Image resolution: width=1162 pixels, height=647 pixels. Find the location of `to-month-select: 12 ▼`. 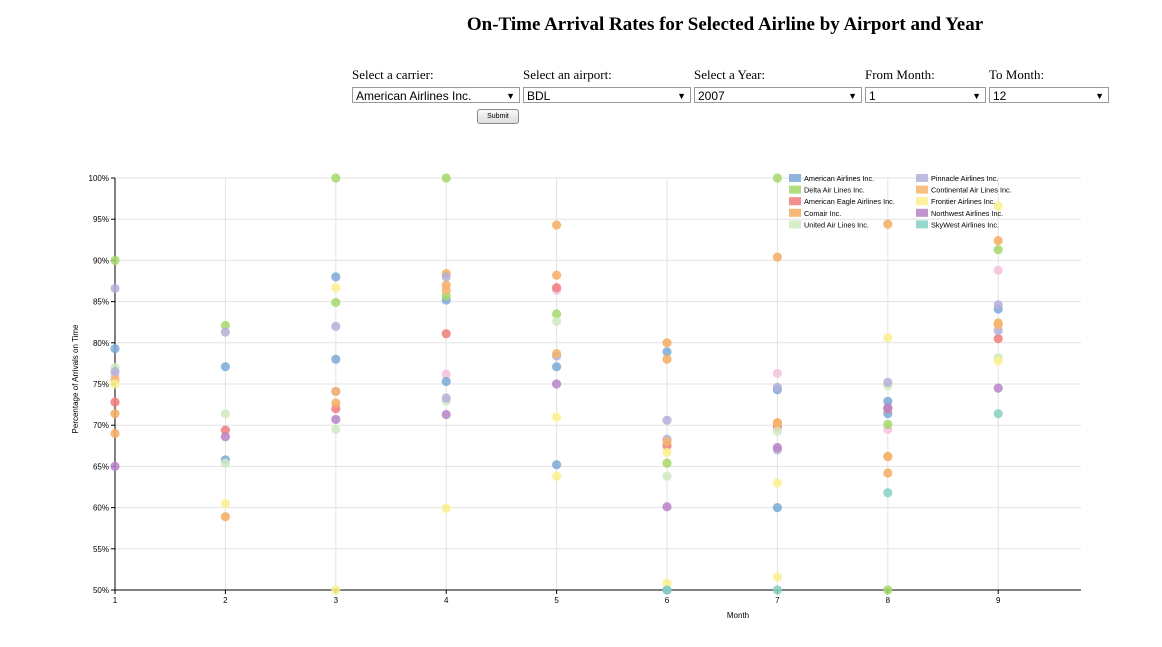

to-month-select: 12 ▼ is located at coordinates (1049, 95).